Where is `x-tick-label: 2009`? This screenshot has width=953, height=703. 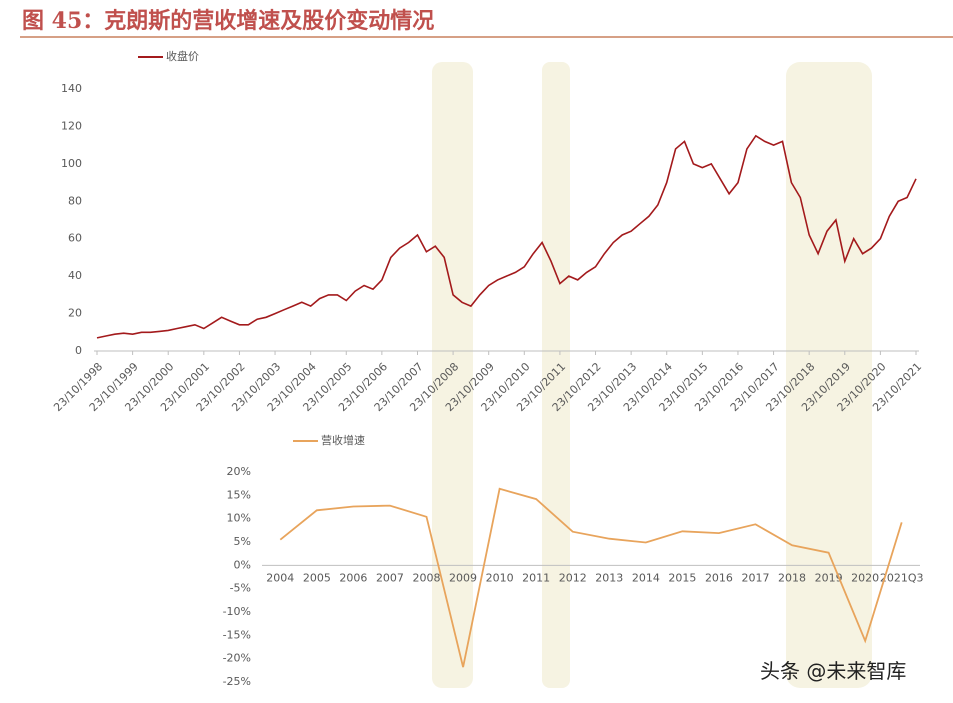
x-tick-label: 2009 is located at coordinates (463, 577).